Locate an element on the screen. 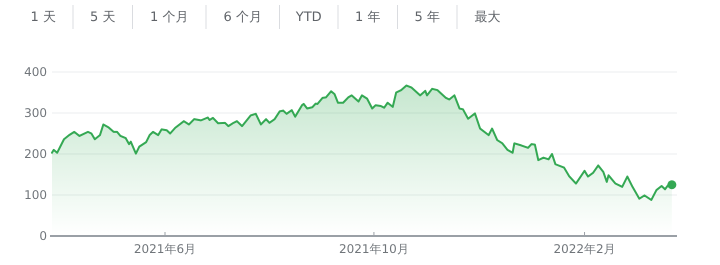 The width and height of the screenshot is (720, 265). x-tick-label: 2022年2月 is located at coordinates (584, 249).